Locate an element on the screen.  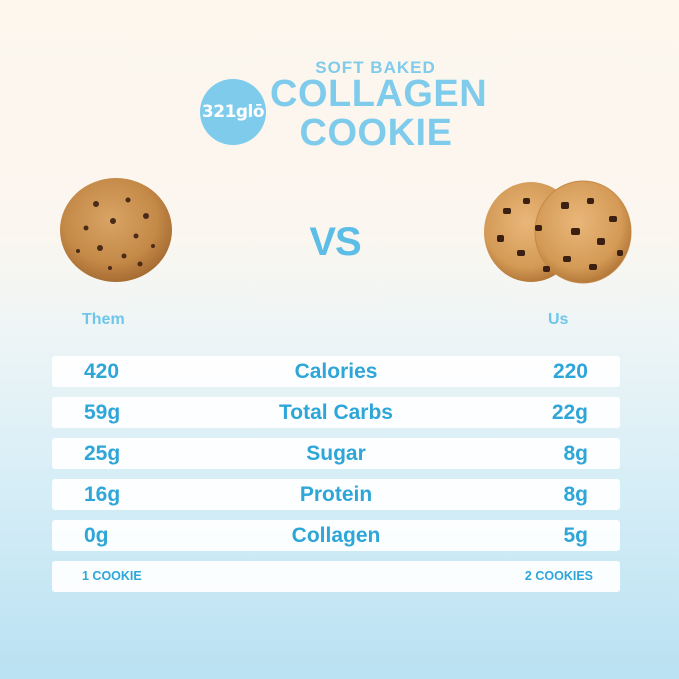
table-row: 420 Calories 220 is located at coordinates (336, 371).